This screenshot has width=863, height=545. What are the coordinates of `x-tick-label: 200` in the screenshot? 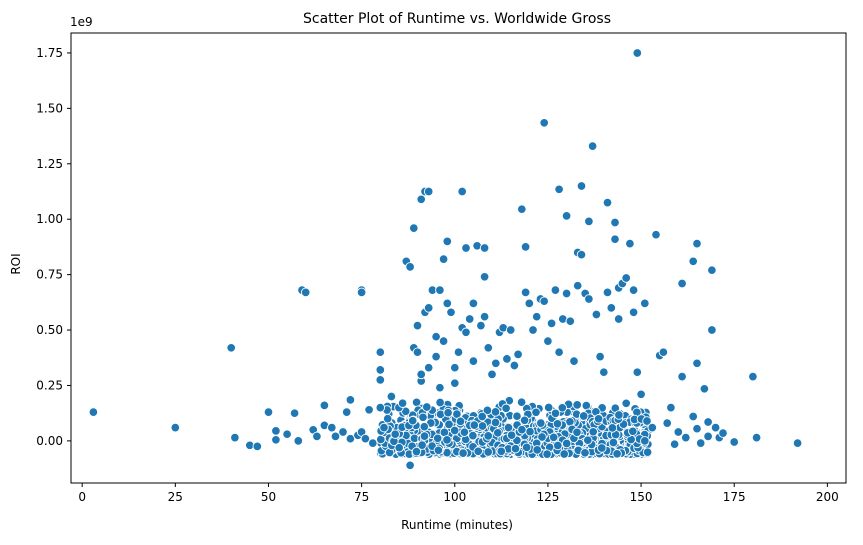 It's located at (827, 497).